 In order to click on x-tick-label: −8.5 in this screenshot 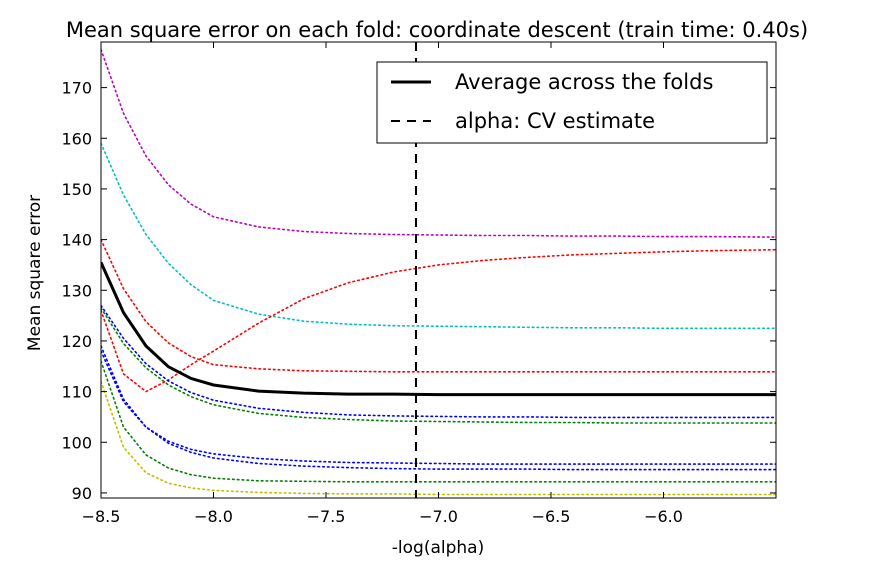, I will do `click(101, 516)`.